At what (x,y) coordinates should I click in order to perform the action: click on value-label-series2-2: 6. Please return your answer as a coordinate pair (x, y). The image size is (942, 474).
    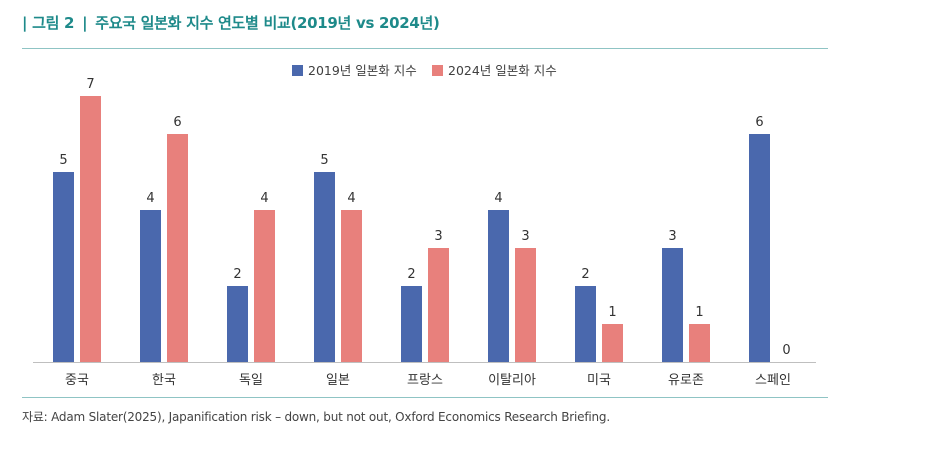
    Looking at the image, I should click on (177, 122).